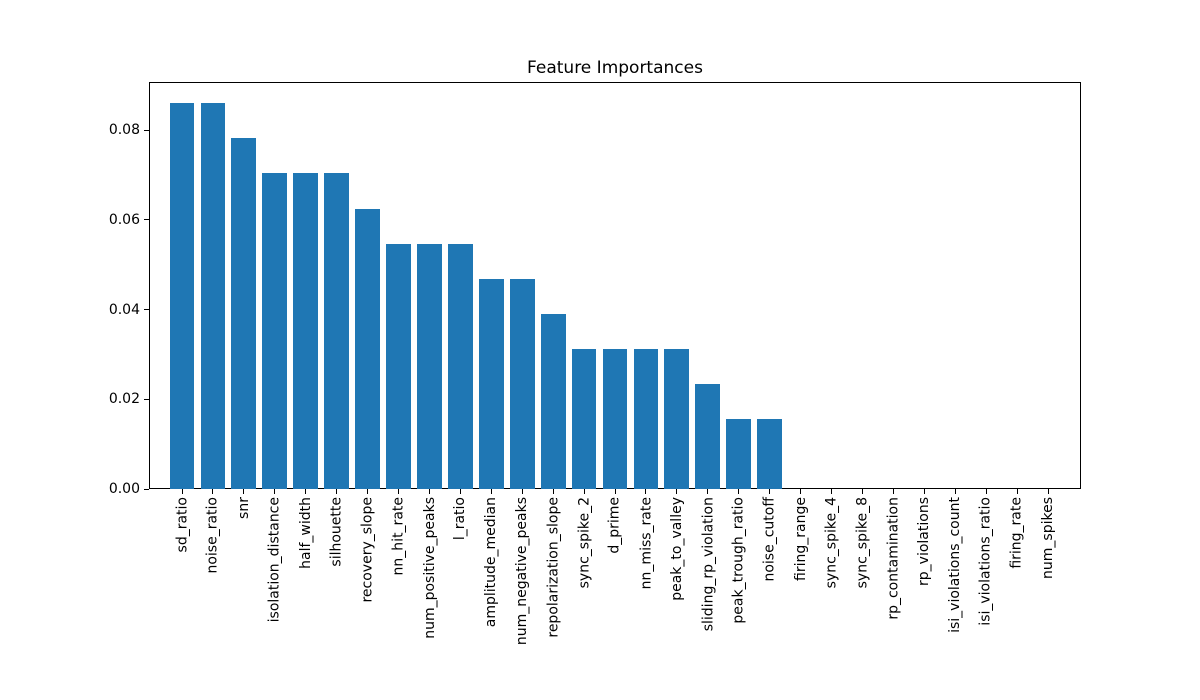 The width and height of the screenshot is (1200, 700). Describe the element at coordinates (1048, 538) in the screenshot. I see `x-tick-label-num_spikes: num_spikes` at that location.